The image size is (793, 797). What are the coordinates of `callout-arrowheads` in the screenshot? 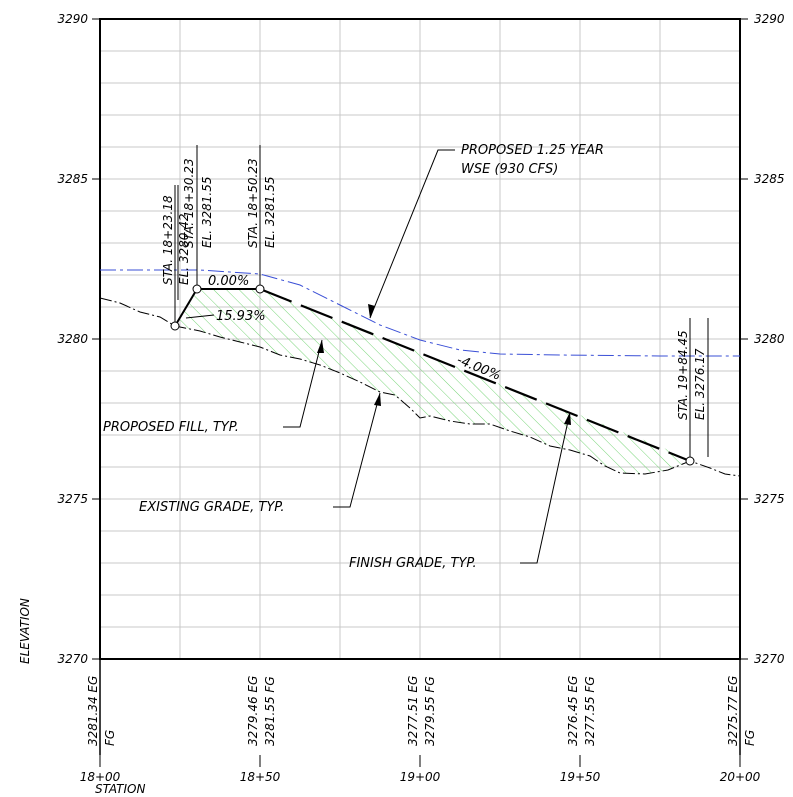 It's located at (444, 364).